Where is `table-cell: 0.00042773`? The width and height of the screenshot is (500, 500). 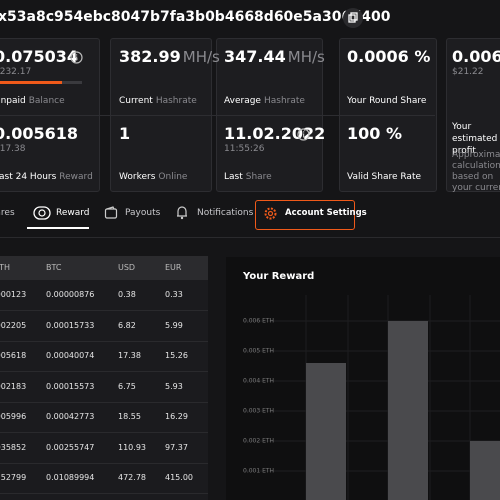
table-cell: 0.00042773 is located at coordinates (70, 416).